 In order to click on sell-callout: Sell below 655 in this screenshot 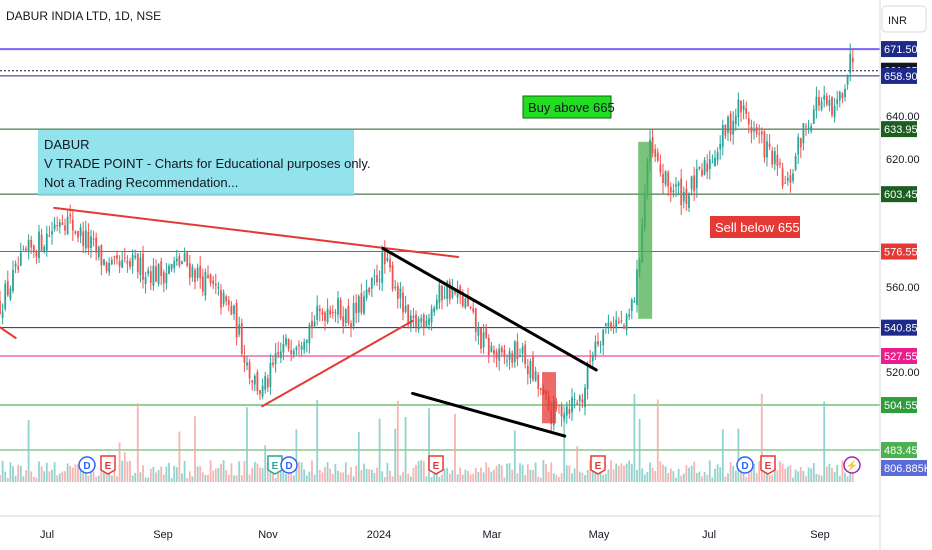, I will do `click(755, 227)`.